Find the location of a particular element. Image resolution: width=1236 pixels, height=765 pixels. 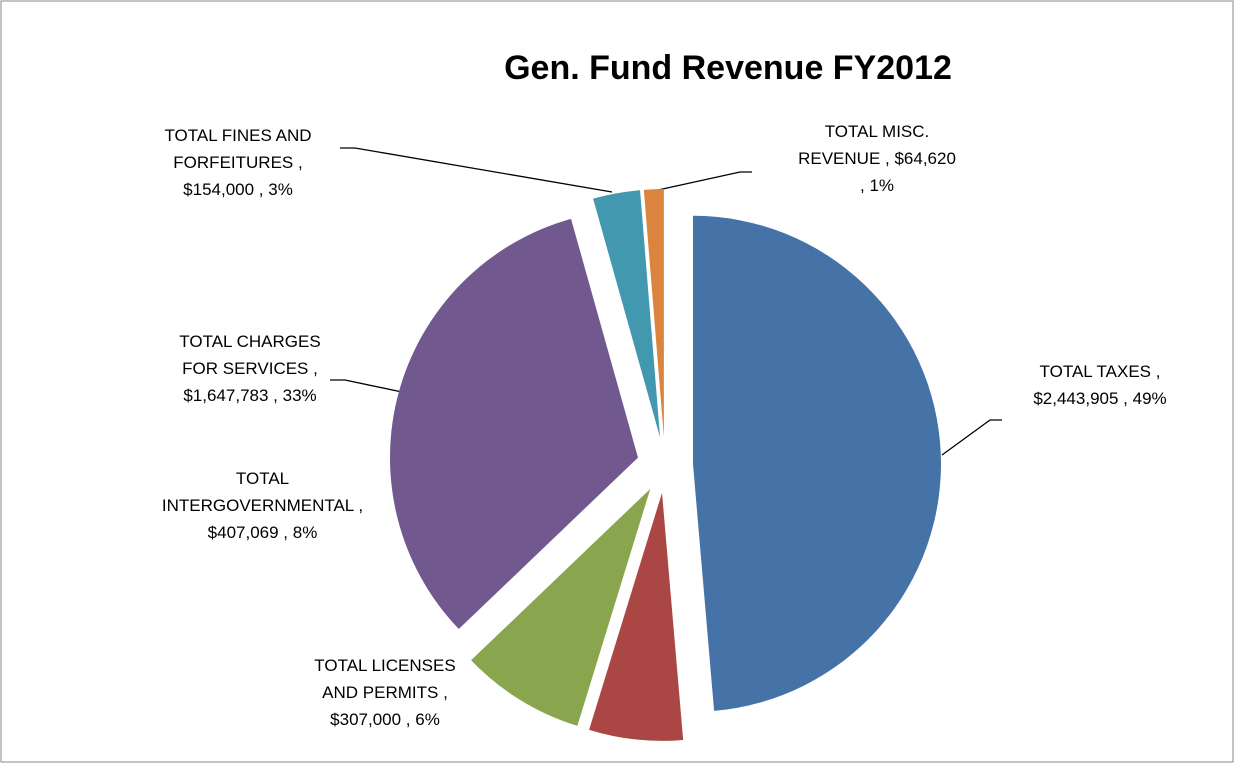

label-part: 33% is located at coordinates (299, 395).